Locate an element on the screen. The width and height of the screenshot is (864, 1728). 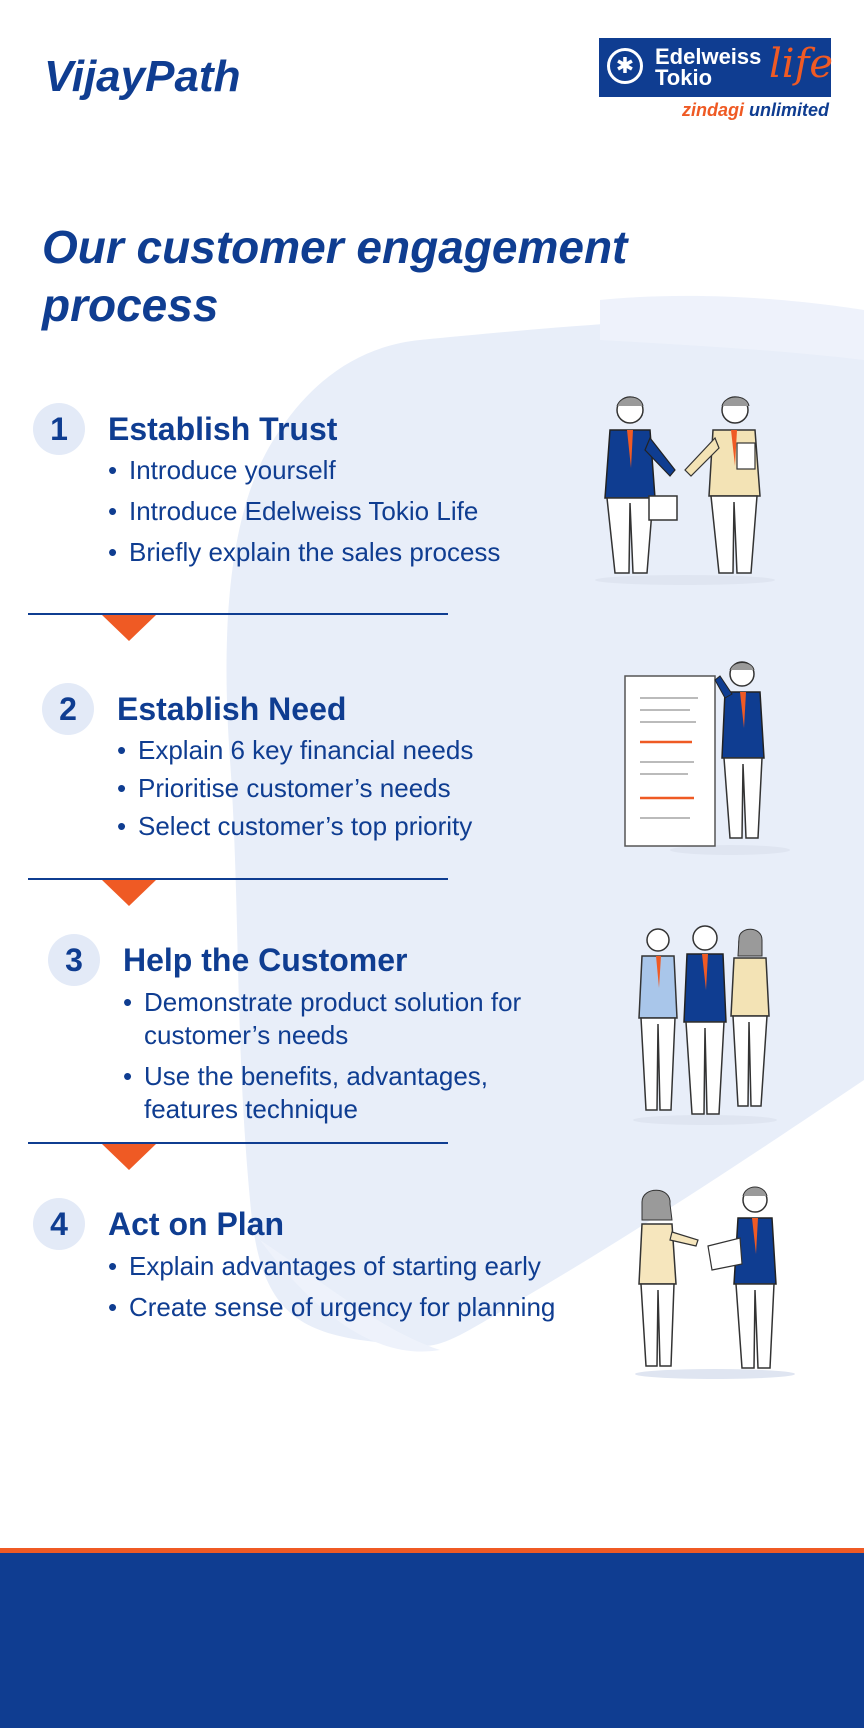
bullet-item: Prioritise customer’s needs is located at coordinates (295, 788).